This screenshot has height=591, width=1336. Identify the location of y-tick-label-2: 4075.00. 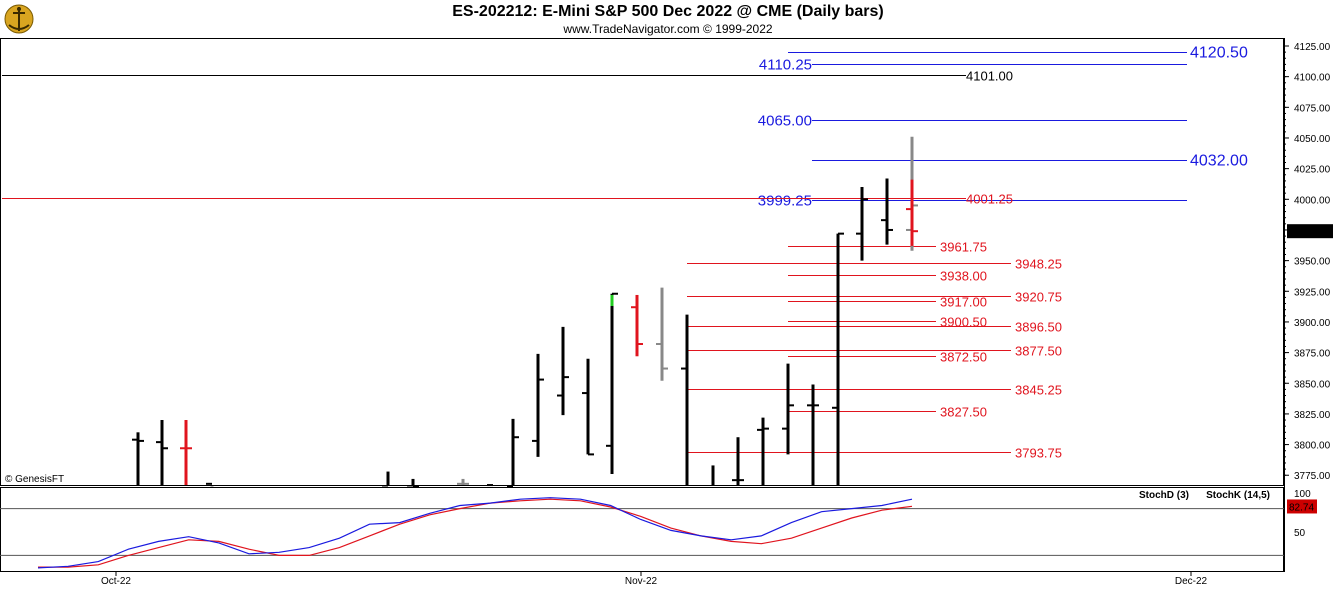
(1312, 108).